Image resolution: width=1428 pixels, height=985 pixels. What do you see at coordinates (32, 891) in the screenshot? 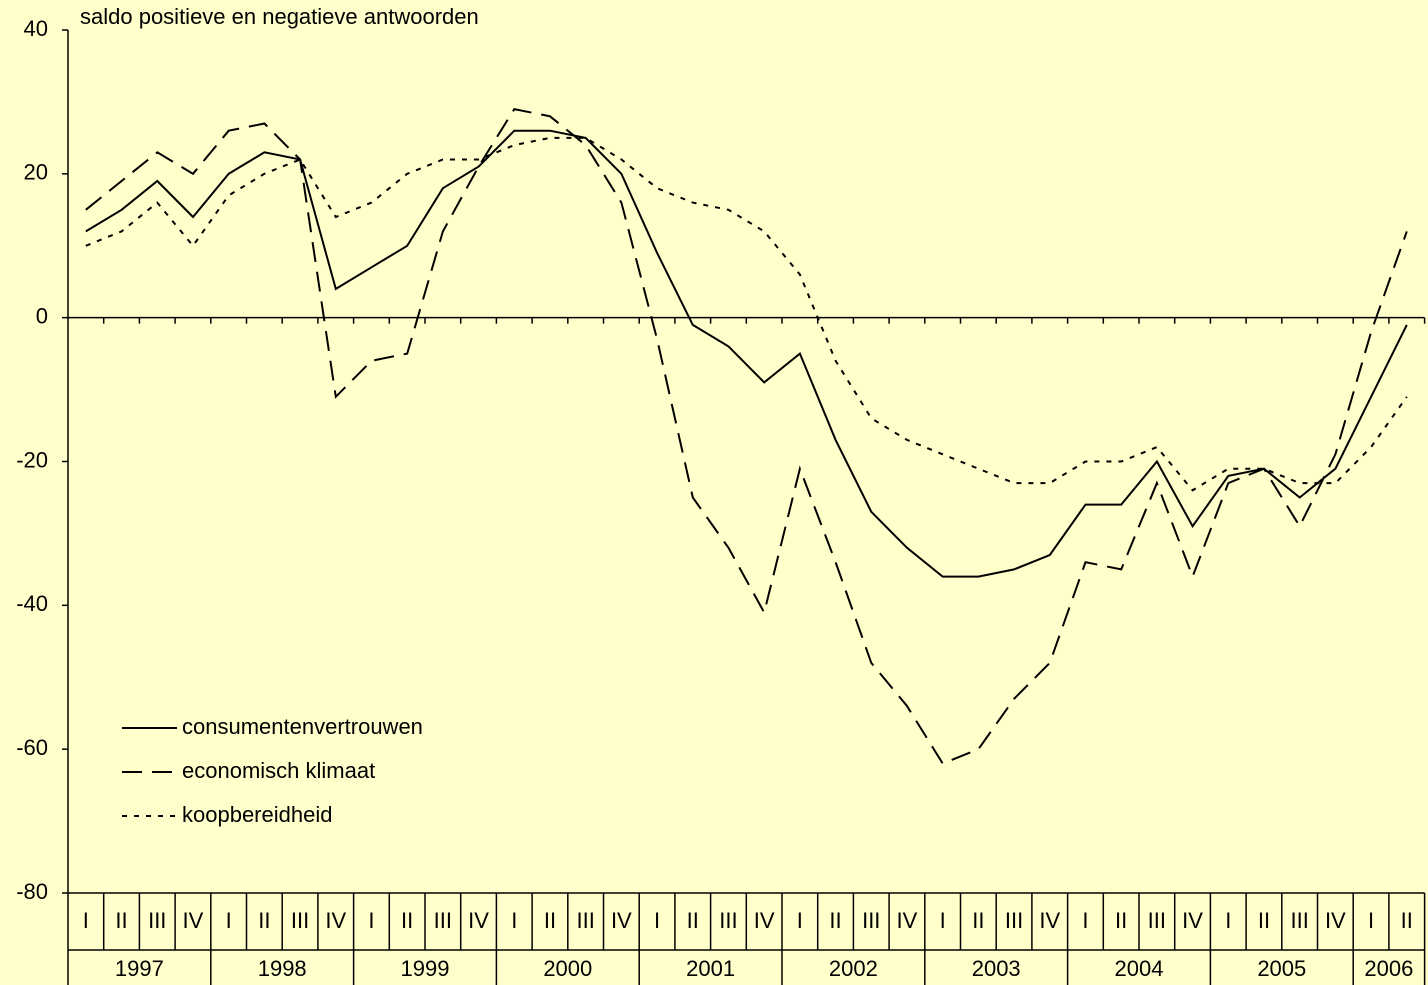
I see `y-tick-label: -80` at bounding box center [32, 891].